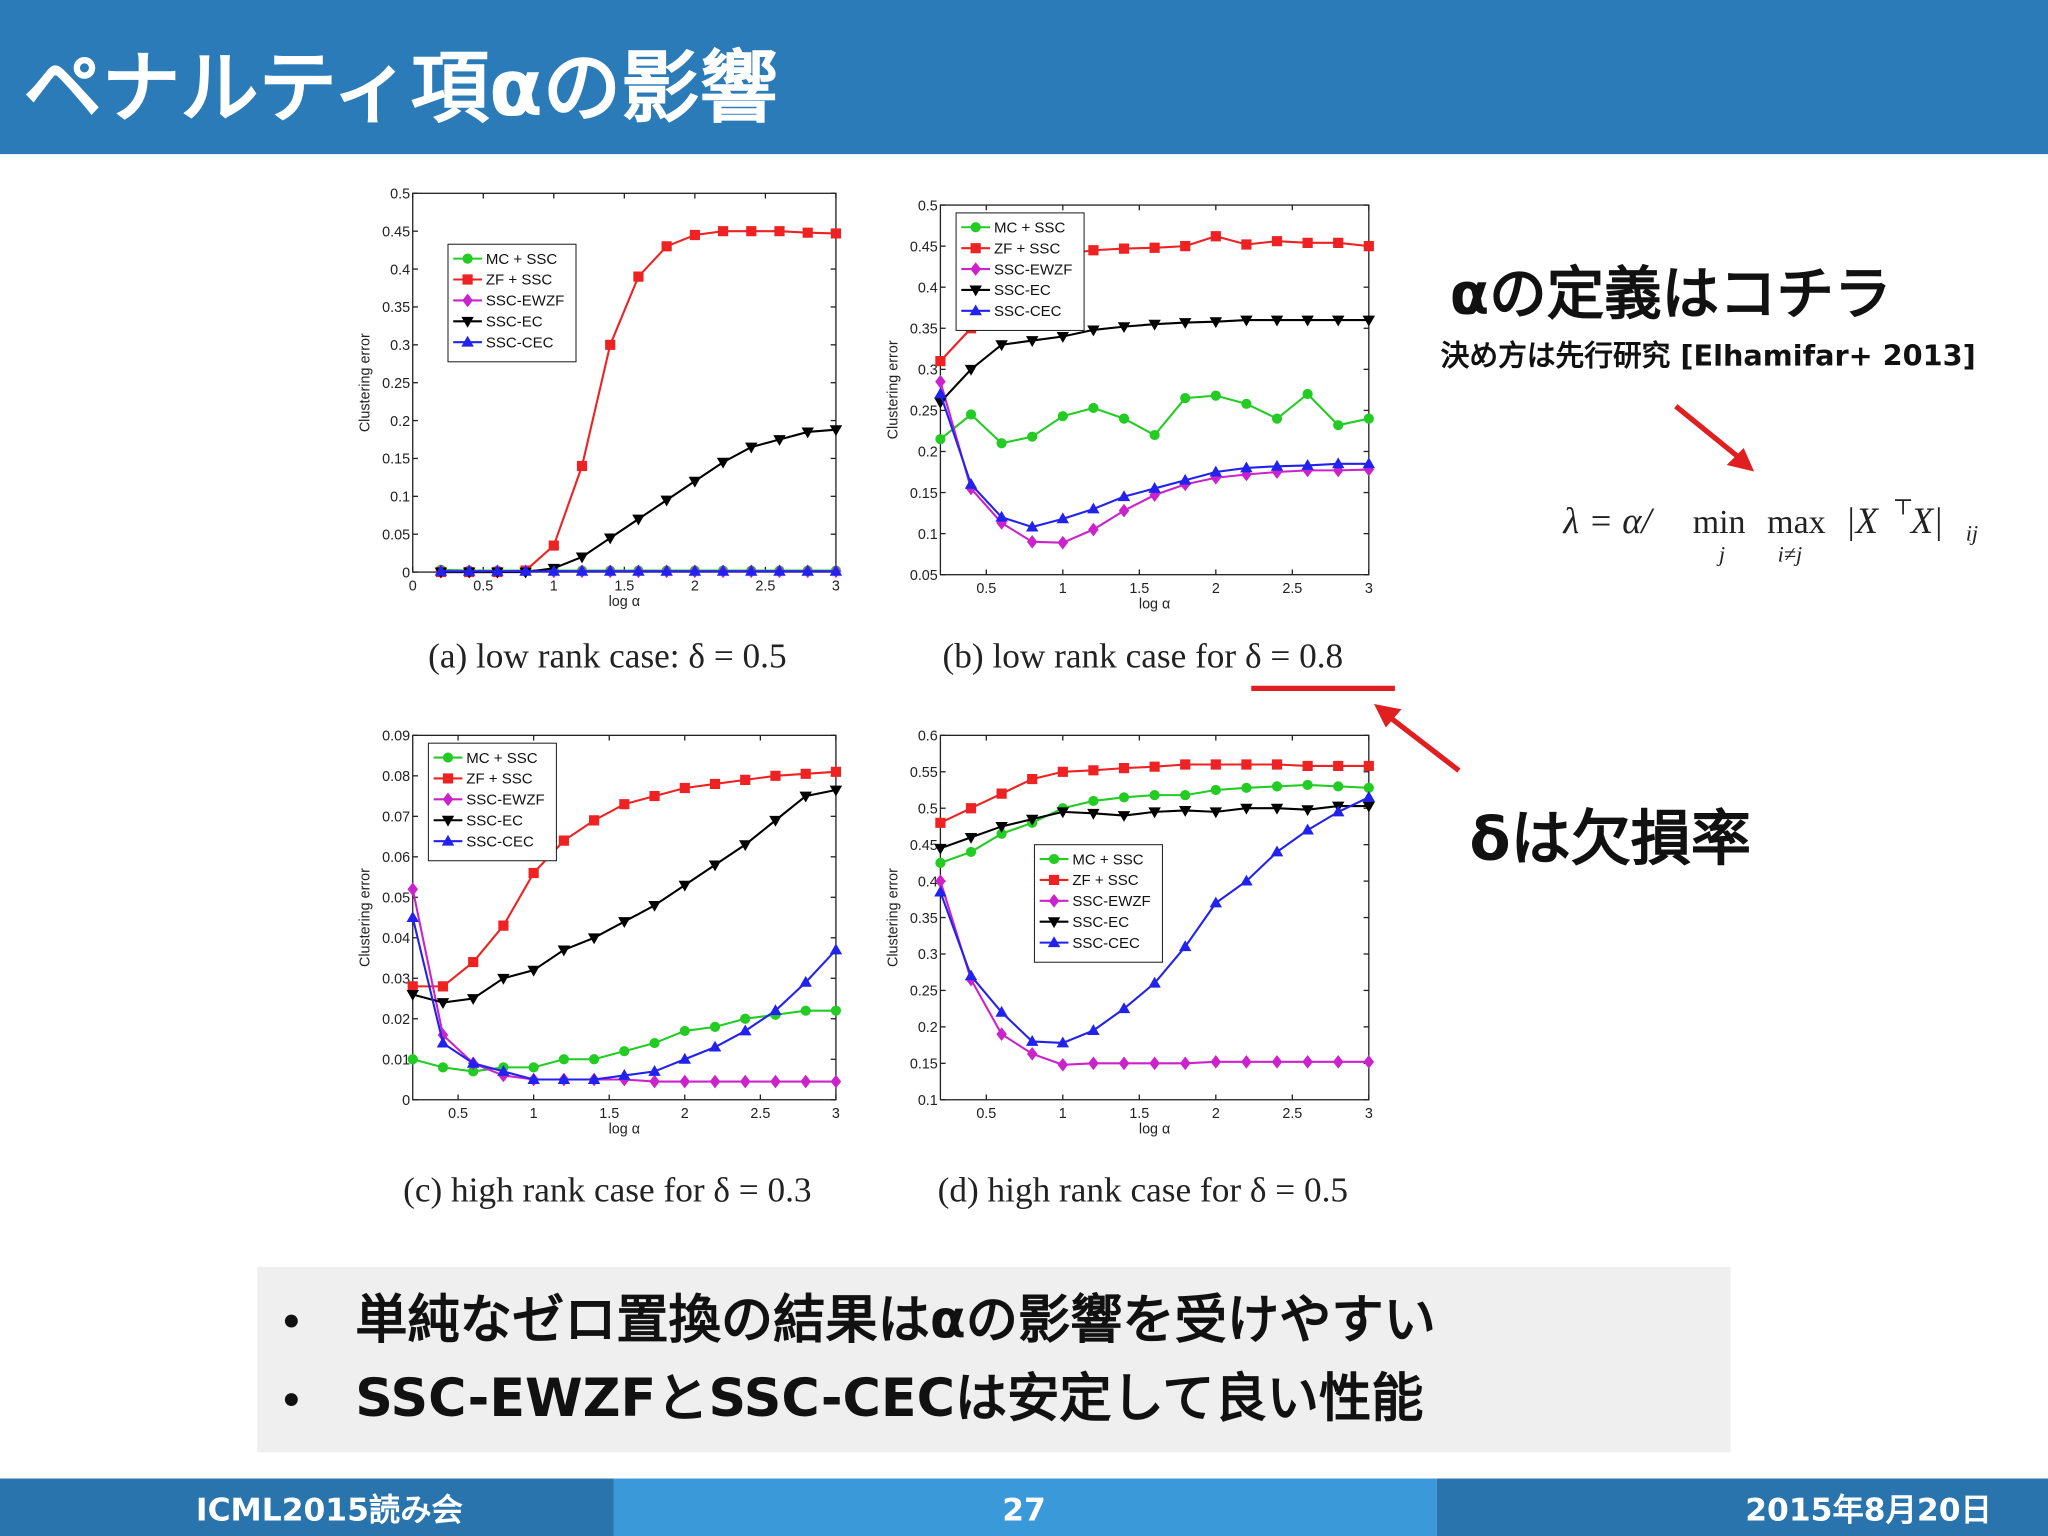 Image resolution: width=2048 pixels, height=1536 pixels. What do you see at coordinates (396, 1020) in the screenshot?
I see `y-tick-label: 0.02` at bounding box center [396, 1020].